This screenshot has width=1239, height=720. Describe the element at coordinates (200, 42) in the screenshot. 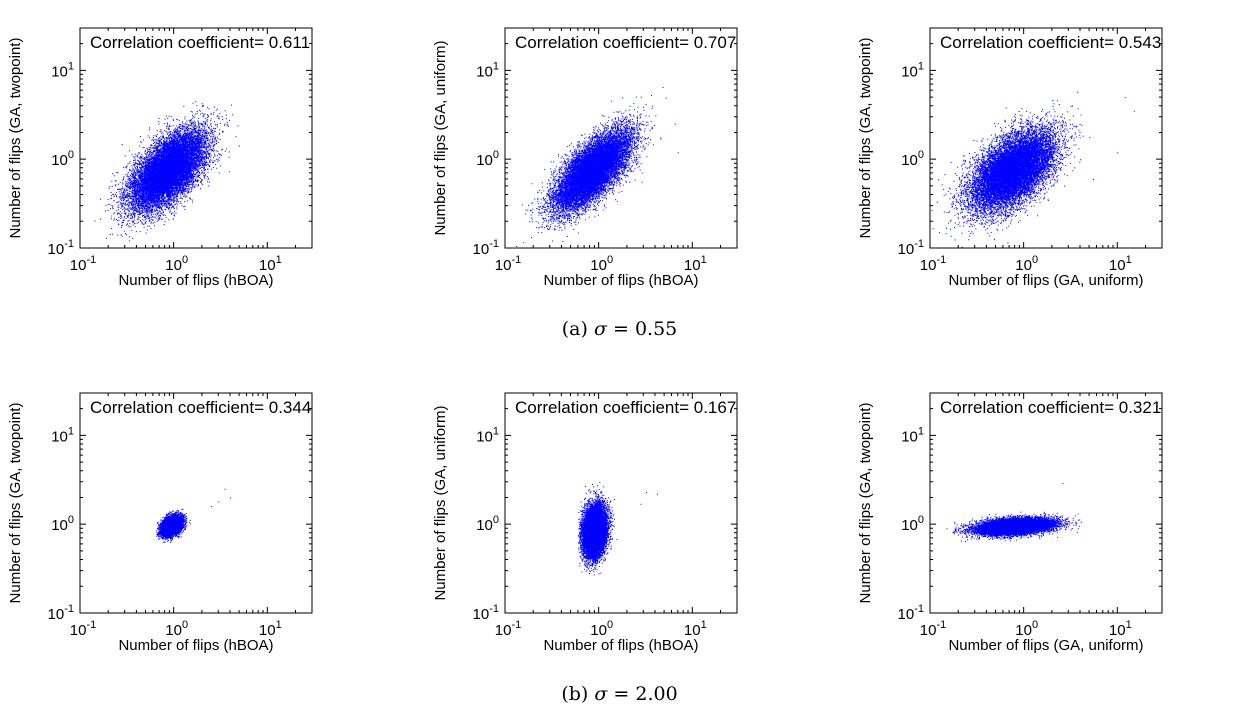

I see `correlation-annotation: Correlation coefficient= 0.611` at that location.